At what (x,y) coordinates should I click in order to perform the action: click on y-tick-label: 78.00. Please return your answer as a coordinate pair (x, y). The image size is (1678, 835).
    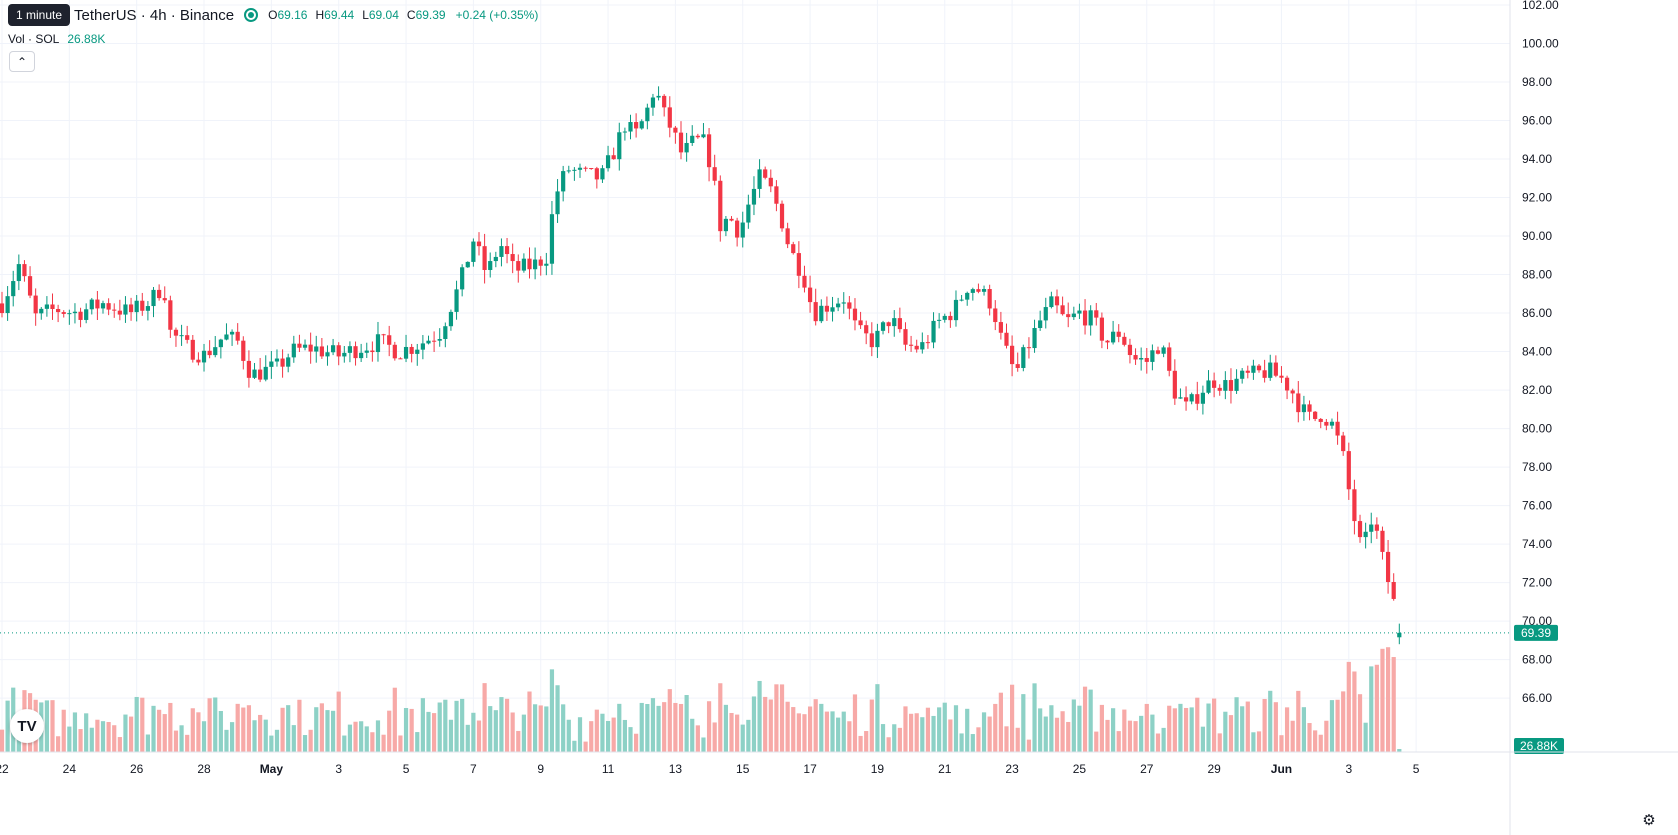
    Looking at the image, I should click on (1537, 467).